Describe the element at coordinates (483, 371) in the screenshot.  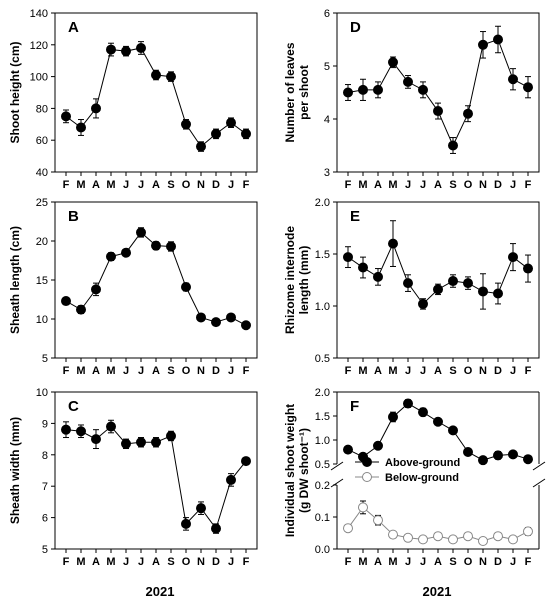
I see `panel-e-x-tick-label: N` at that location.